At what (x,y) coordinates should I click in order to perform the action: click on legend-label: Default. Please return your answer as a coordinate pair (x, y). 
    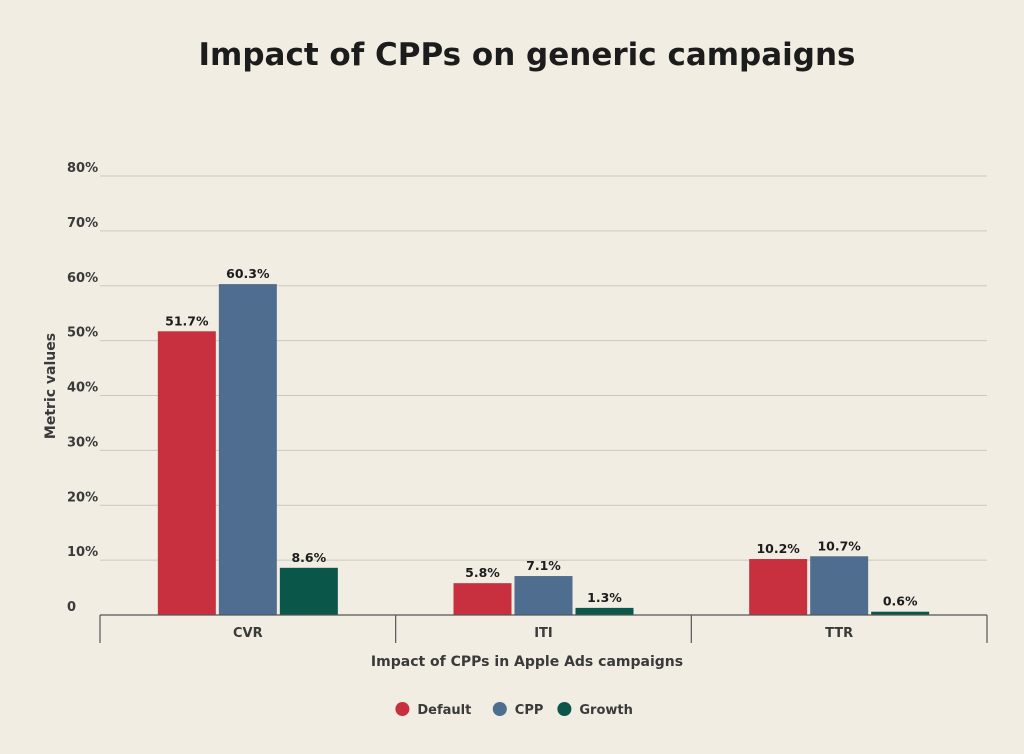
    Looking at the image, I should click on (444, 710).